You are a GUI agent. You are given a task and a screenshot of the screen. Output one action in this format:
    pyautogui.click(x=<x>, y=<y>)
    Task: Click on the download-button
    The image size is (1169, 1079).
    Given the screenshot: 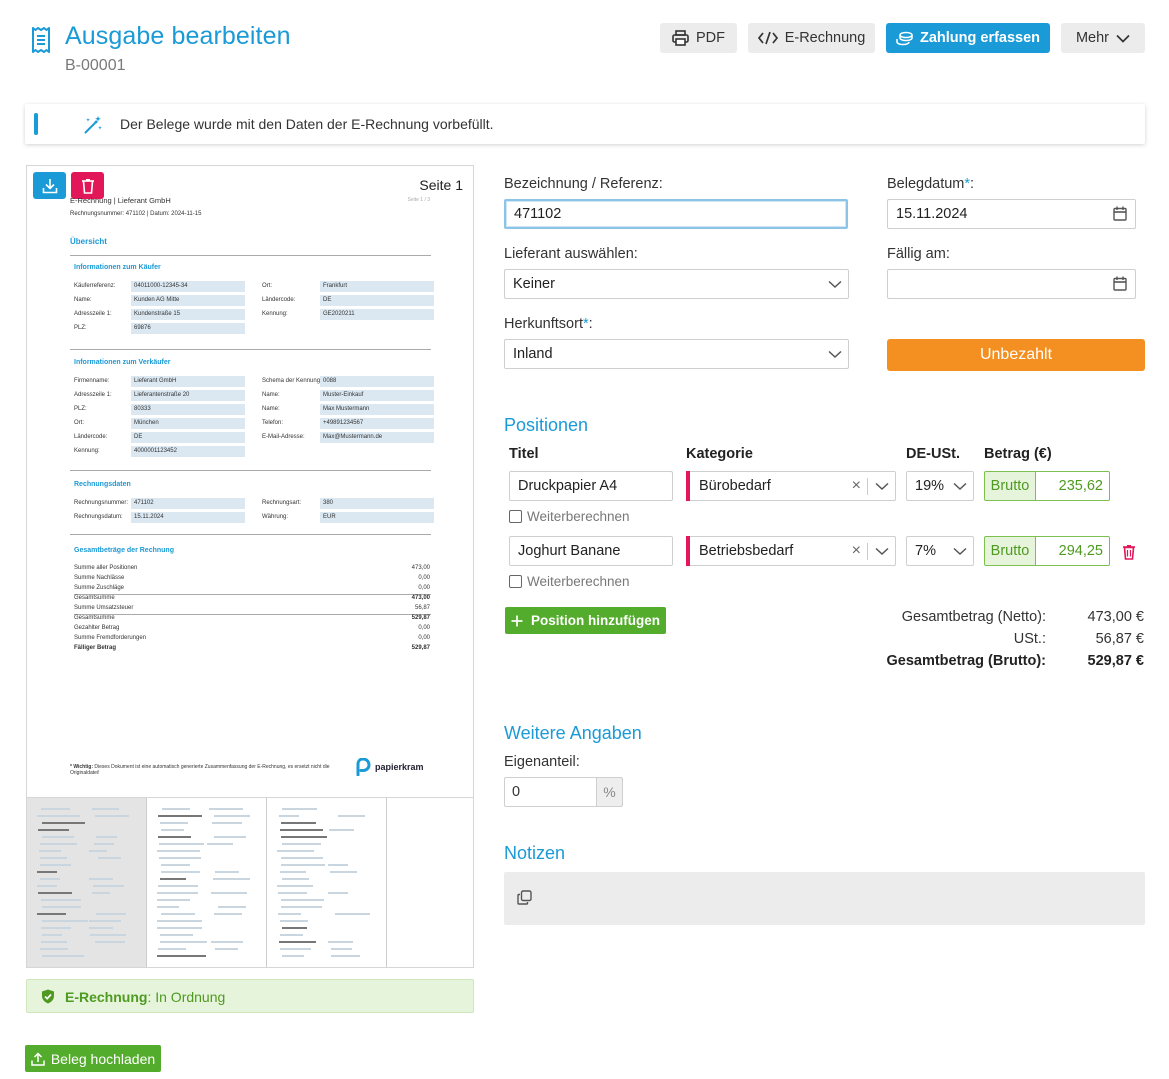 What is the action you would take?
    pyautogui.click(x=49, y=185)
    